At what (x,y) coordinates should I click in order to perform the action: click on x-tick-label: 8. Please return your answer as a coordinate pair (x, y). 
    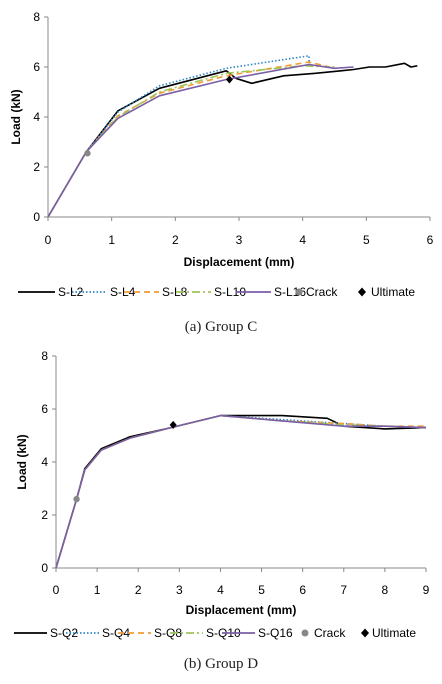
    Looking at the image, I should click on (385, 590).